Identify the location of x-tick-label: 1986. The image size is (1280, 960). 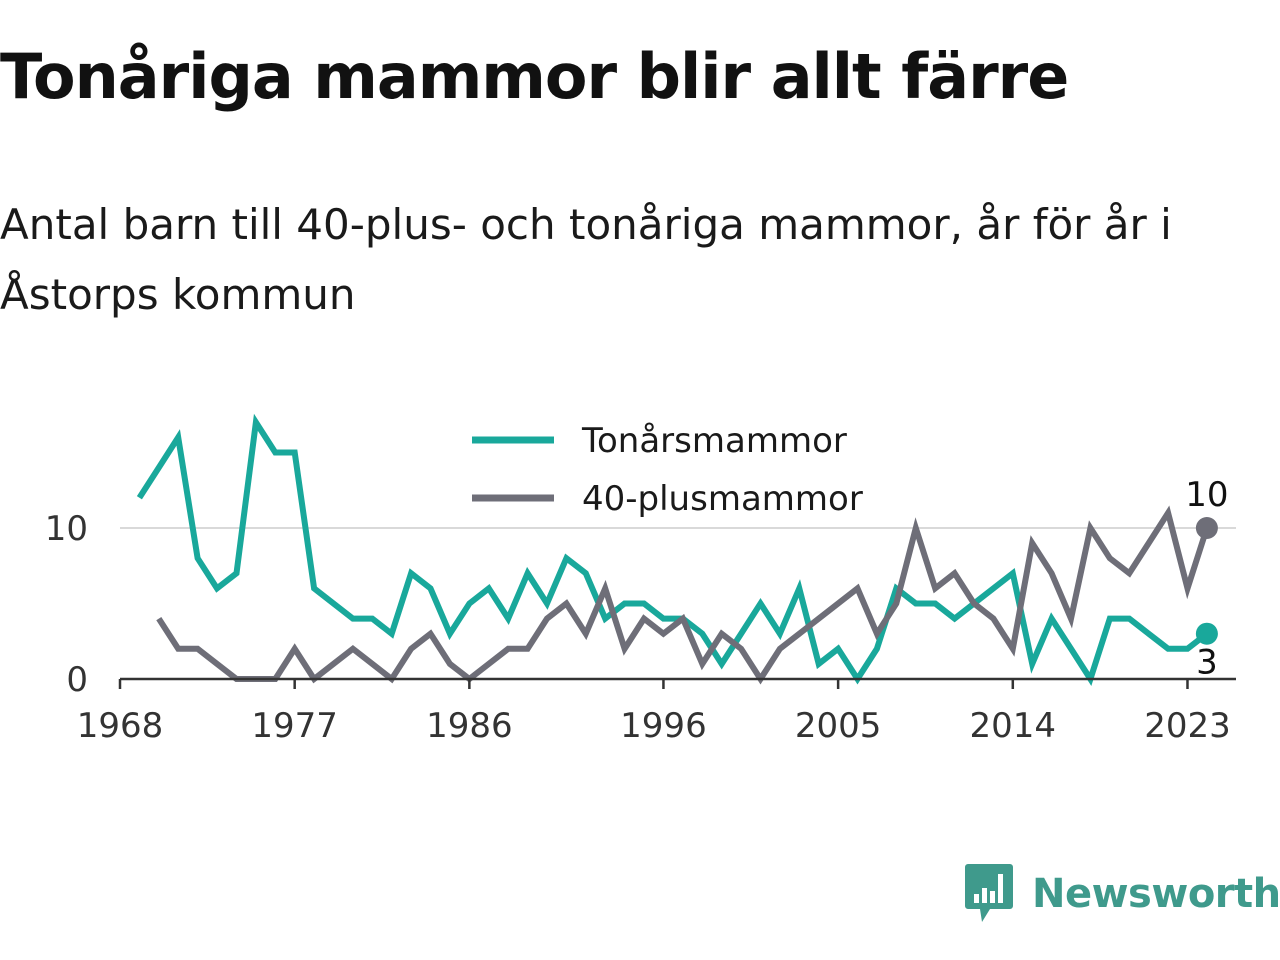
(469, 726).